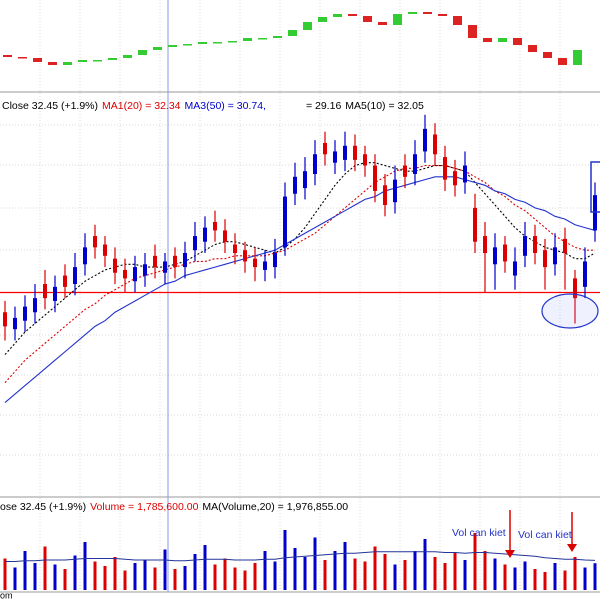  What do you see at coordinates (275, 507) in the screenshot?
I see `legend-item: MA(Volume,20) = 1,976,855.00` at bounding box center [275, 507].